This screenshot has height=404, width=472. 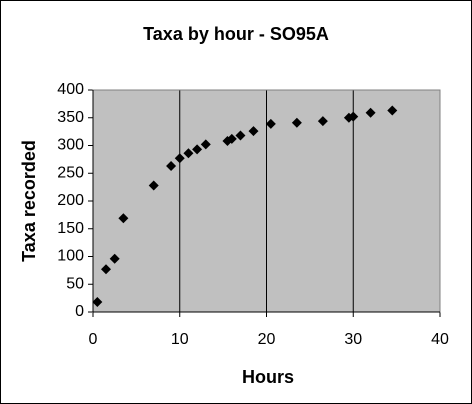 I want to click on y-tick-label: 400, so click(x=70, y=89).